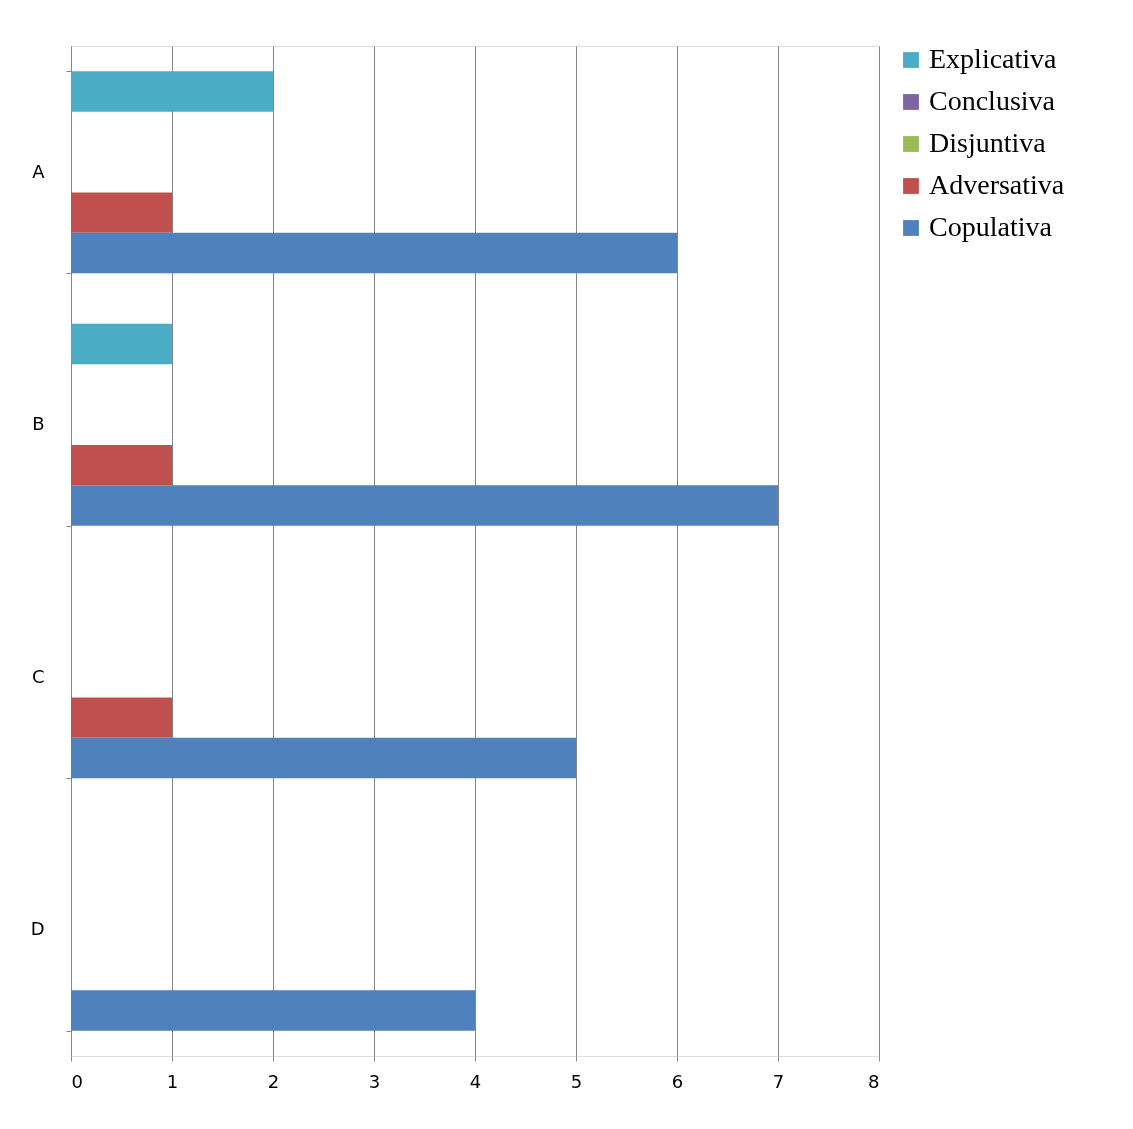 Image resolution: width=1133 pixels, height=1129 pixels. I want to click on x-tick-label: 2, so click(273, 1081).